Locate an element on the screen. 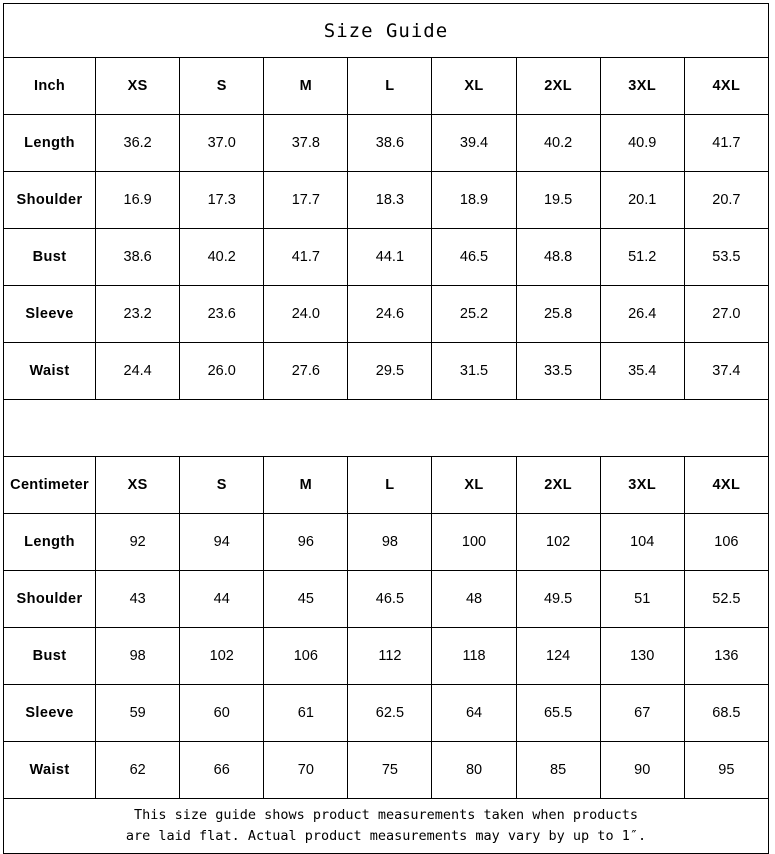 The height and width of the screenshot is (854, 775). measurement-cell: 37.0 is located at coordinates (222, 143).